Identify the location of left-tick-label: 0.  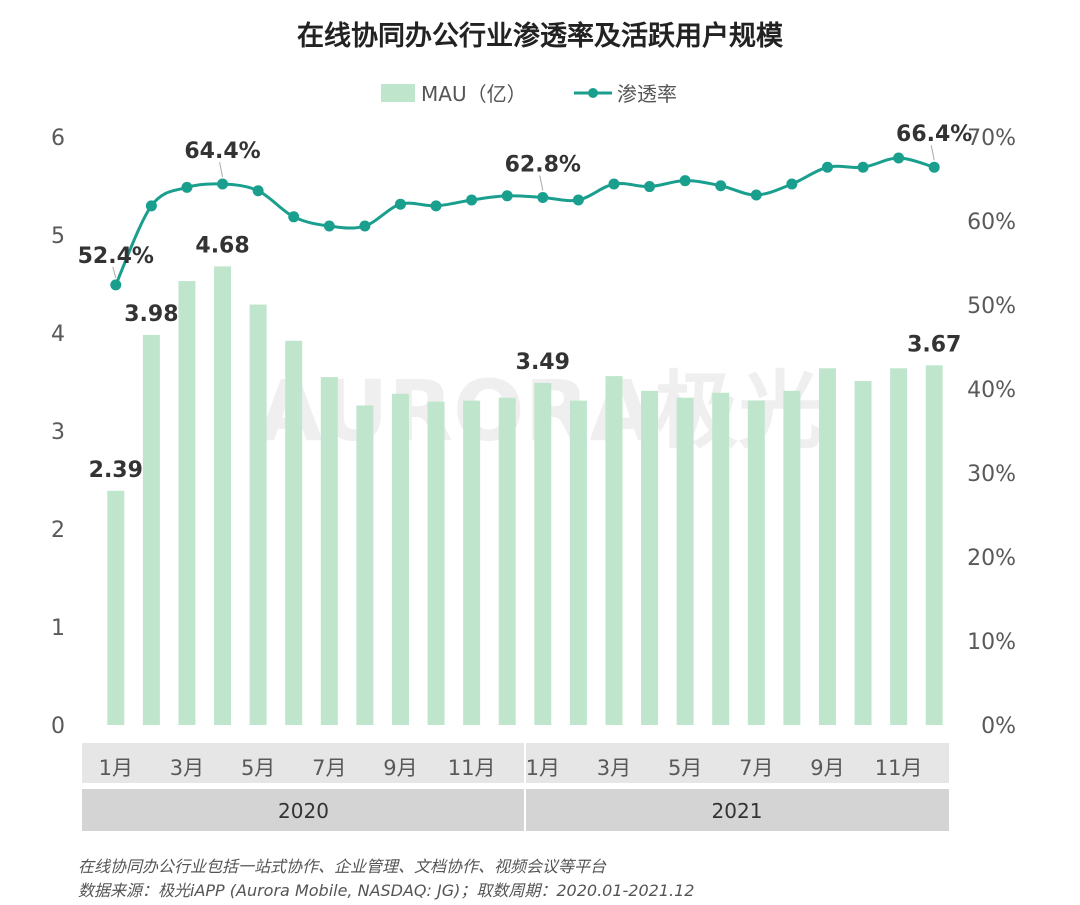
(58, 726).